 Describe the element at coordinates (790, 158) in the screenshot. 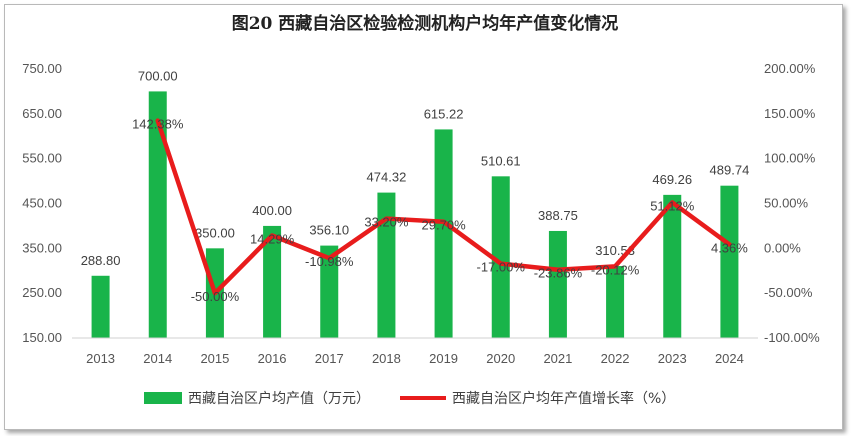

I see `y-right-tick-label: 100.00%` at that location.